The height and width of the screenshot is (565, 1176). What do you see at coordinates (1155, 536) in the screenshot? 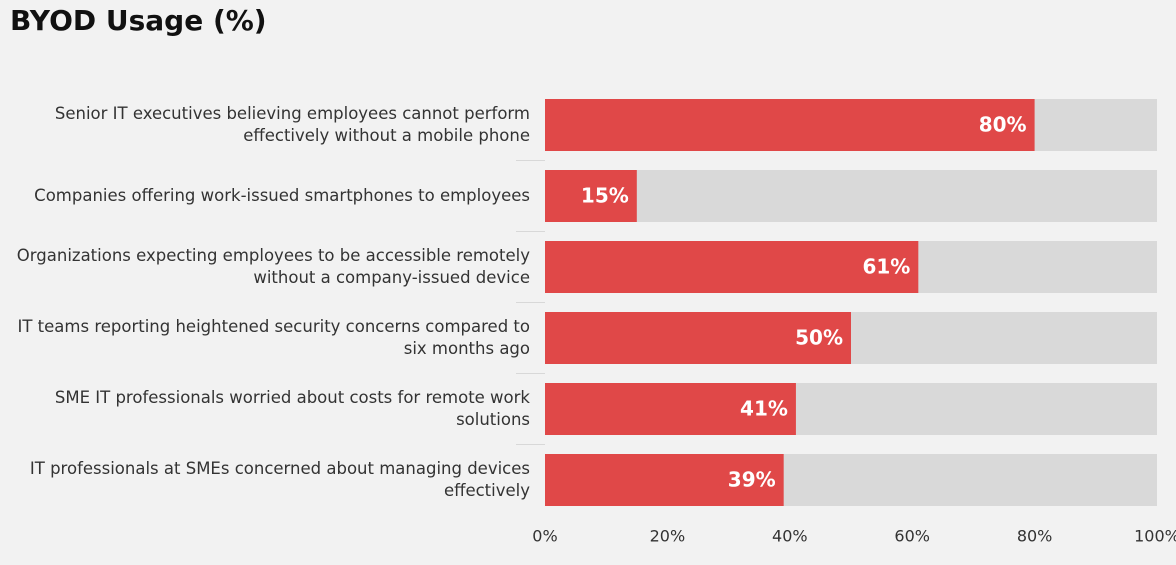
I see `x-tick-label: 100%` at bounding box center [1155, 536].